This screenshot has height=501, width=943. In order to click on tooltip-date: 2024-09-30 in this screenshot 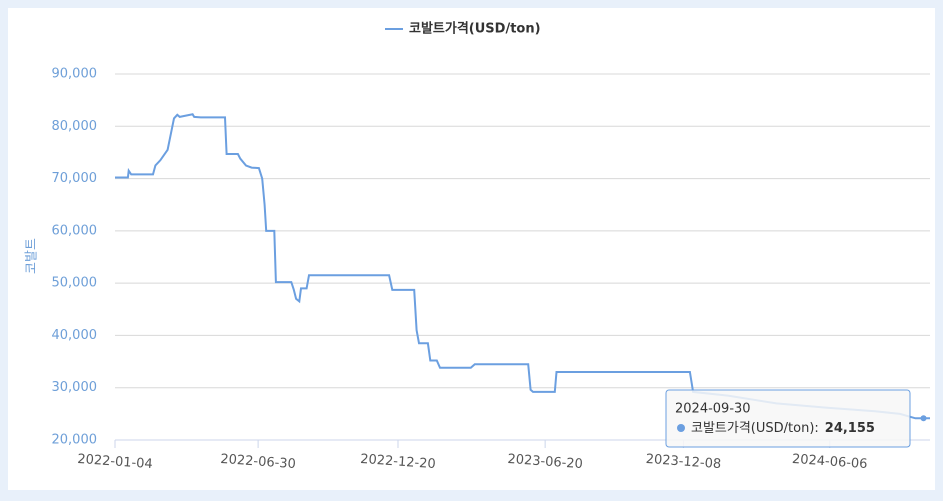, I will do `click(713, 409)`.